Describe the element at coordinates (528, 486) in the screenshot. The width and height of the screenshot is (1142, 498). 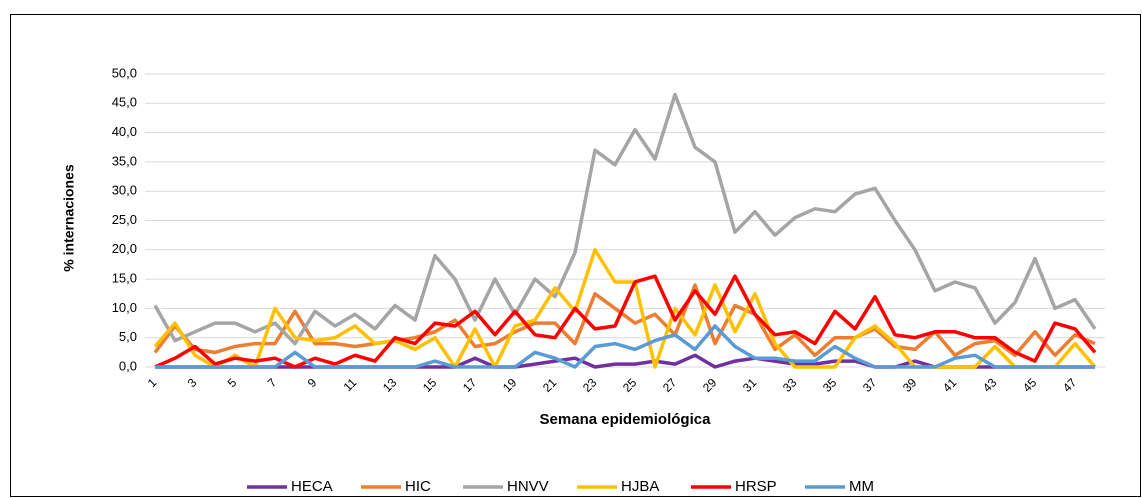
I see `legend-label: HNVV` at that location.